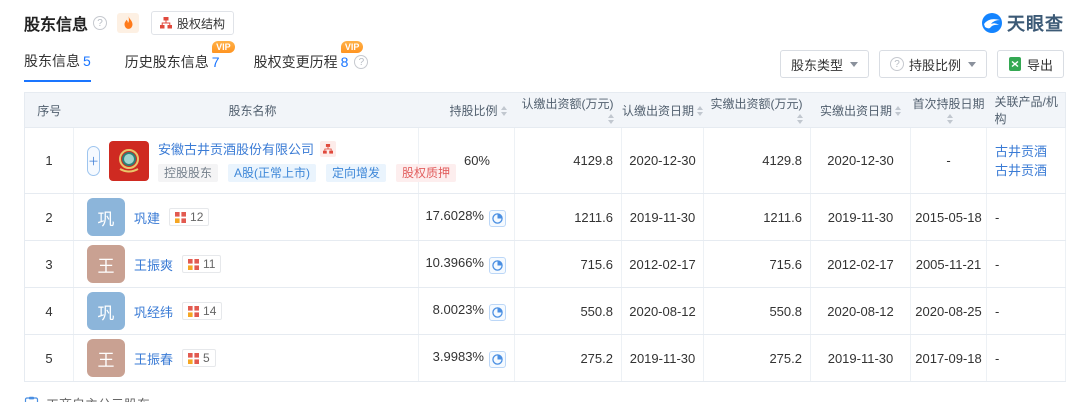 Image resolution: width=1080 pixels, height=402 pixels. I want to click on export-button: 导出, so click(1030, 64).